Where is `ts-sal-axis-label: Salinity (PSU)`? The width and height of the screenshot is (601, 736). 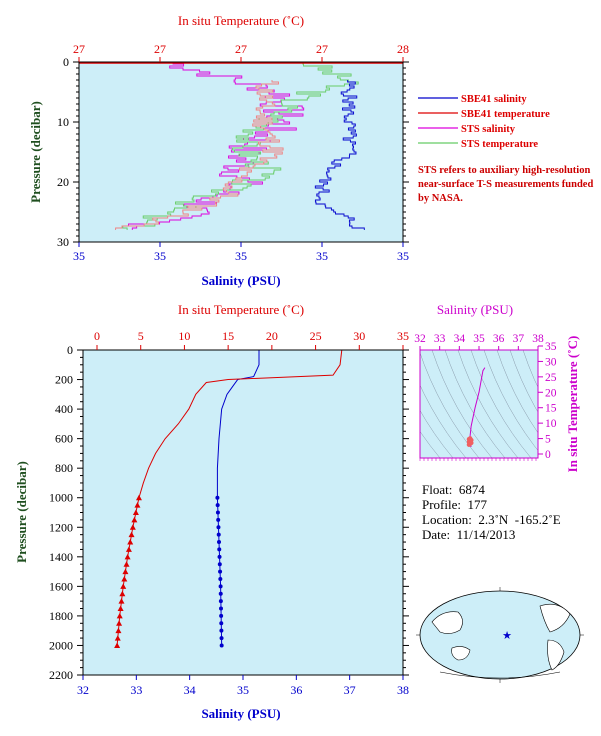 ts-sal-axis-label: Salinity (PSU) is located at coordinates (475, 309).